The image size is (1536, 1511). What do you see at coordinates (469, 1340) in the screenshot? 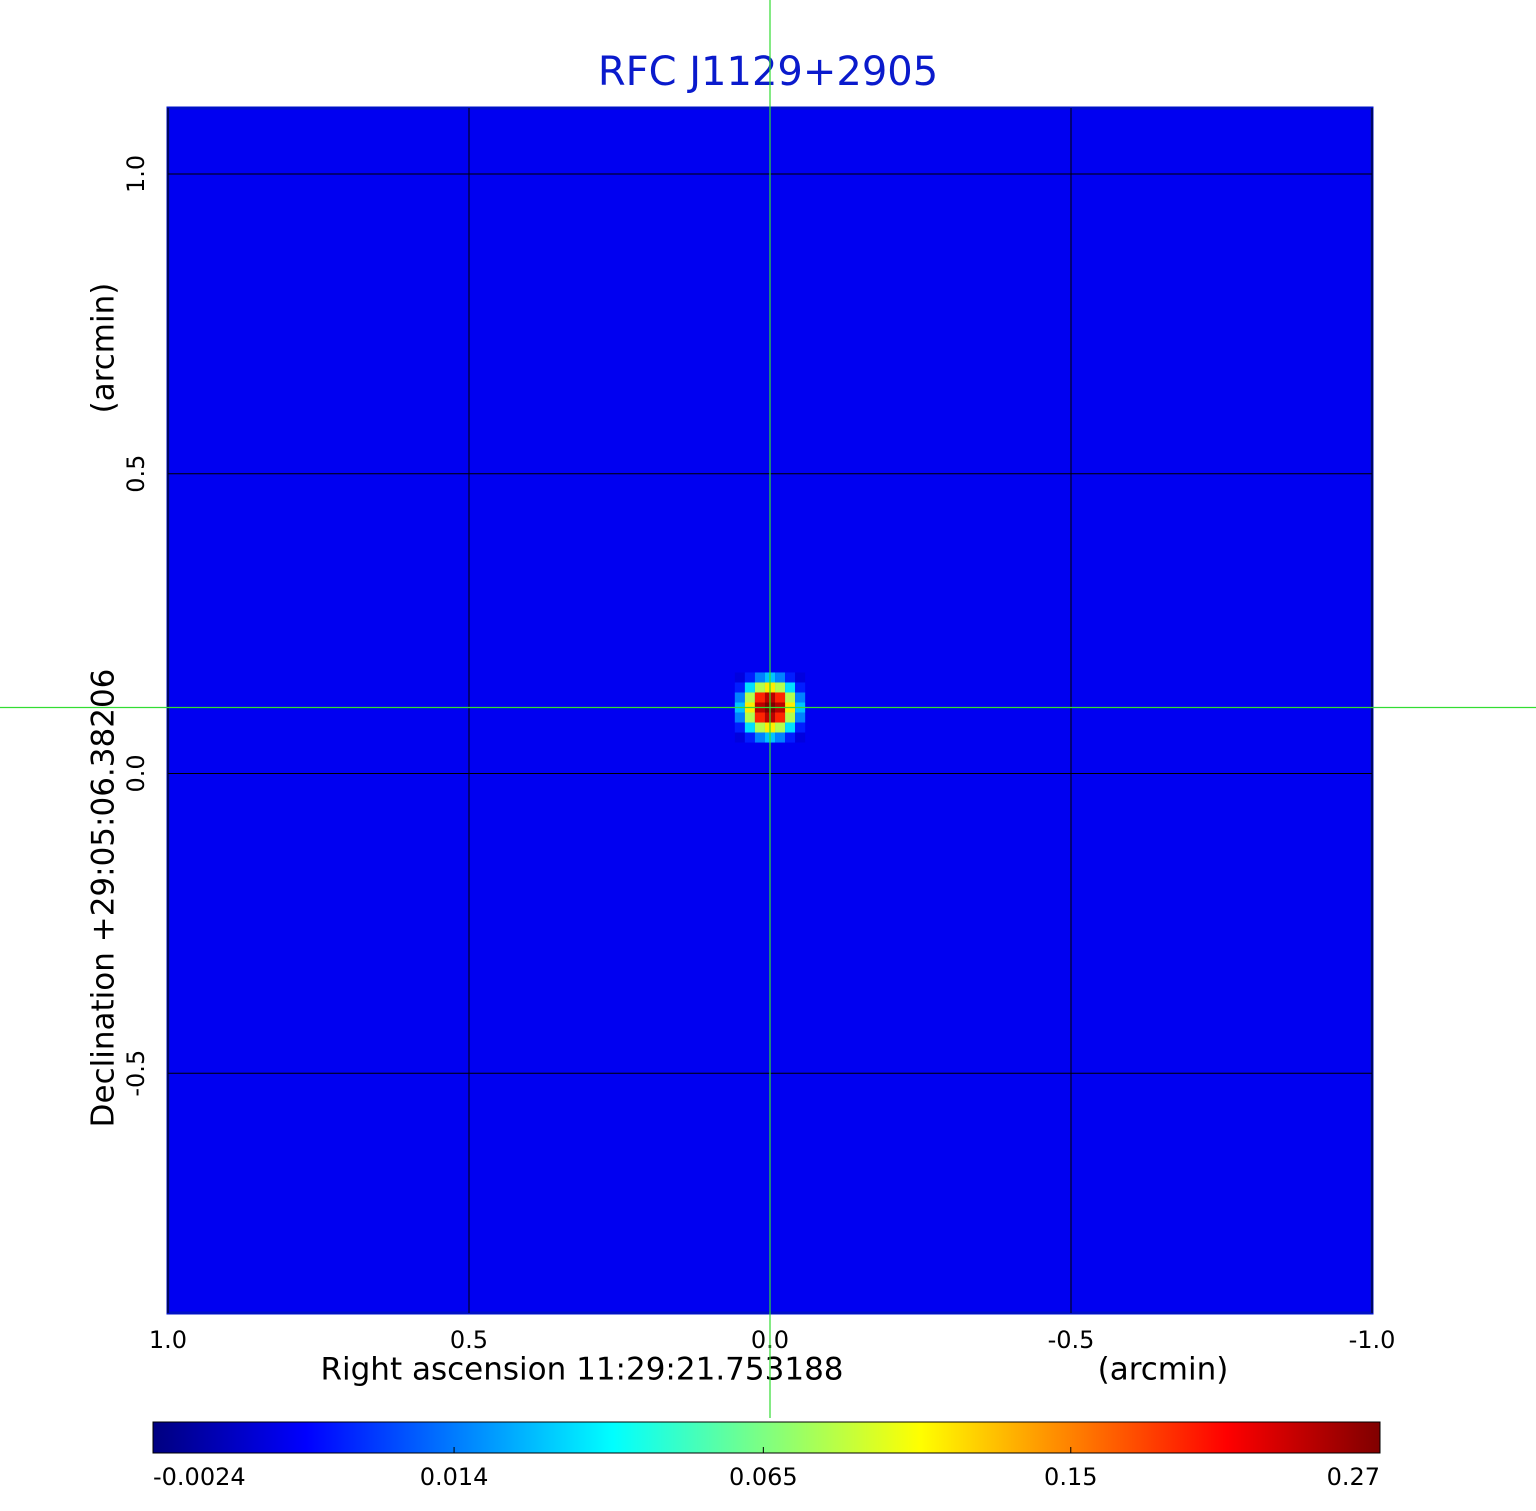
I see `x-tick-label: 0.5` at bounding box center [469, 1340].